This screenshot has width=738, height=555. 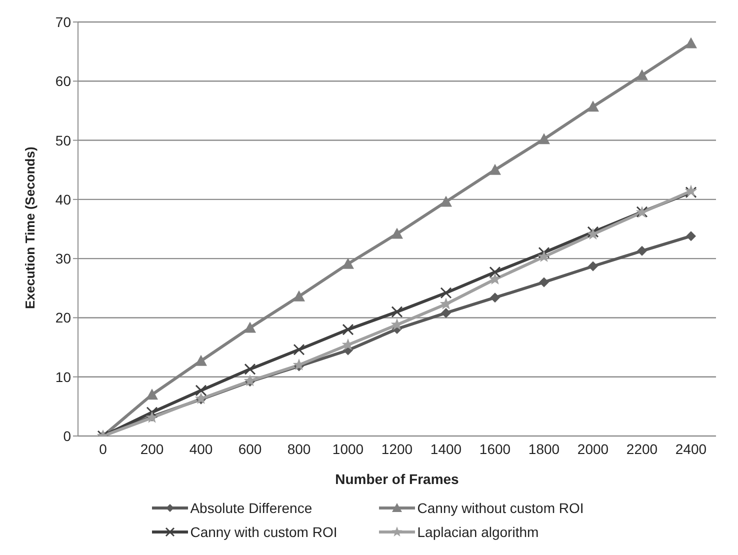 I want to click on y-tick-label: 20, so click(x=63, y=318).